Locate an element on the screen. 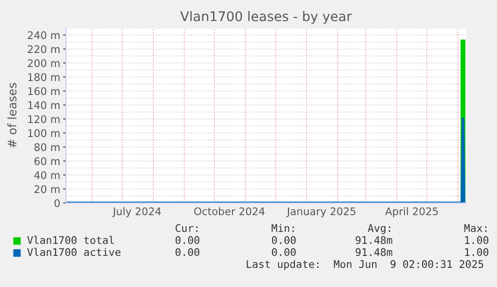 This screenshot has height=287, width=497. text: Min: is located at coordinates (283, 228).